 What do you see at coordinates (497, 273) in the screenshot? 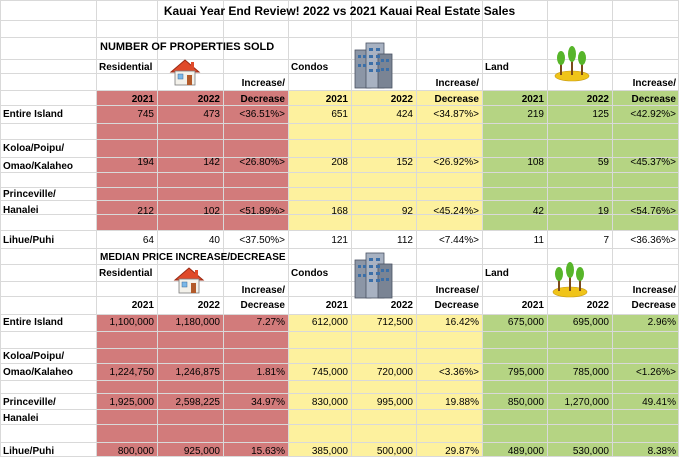
I see `group-label-2-3: Land` at bounding box center [497, 273].